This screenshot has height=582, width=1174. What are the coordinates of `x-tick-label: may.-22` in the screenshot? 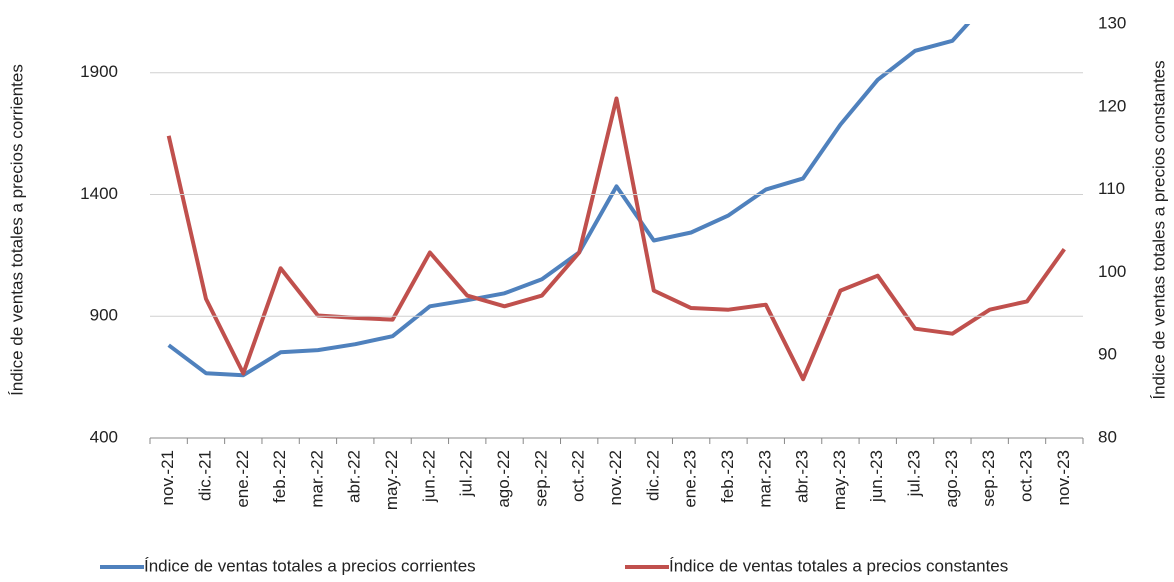 It's located at (391, 480).